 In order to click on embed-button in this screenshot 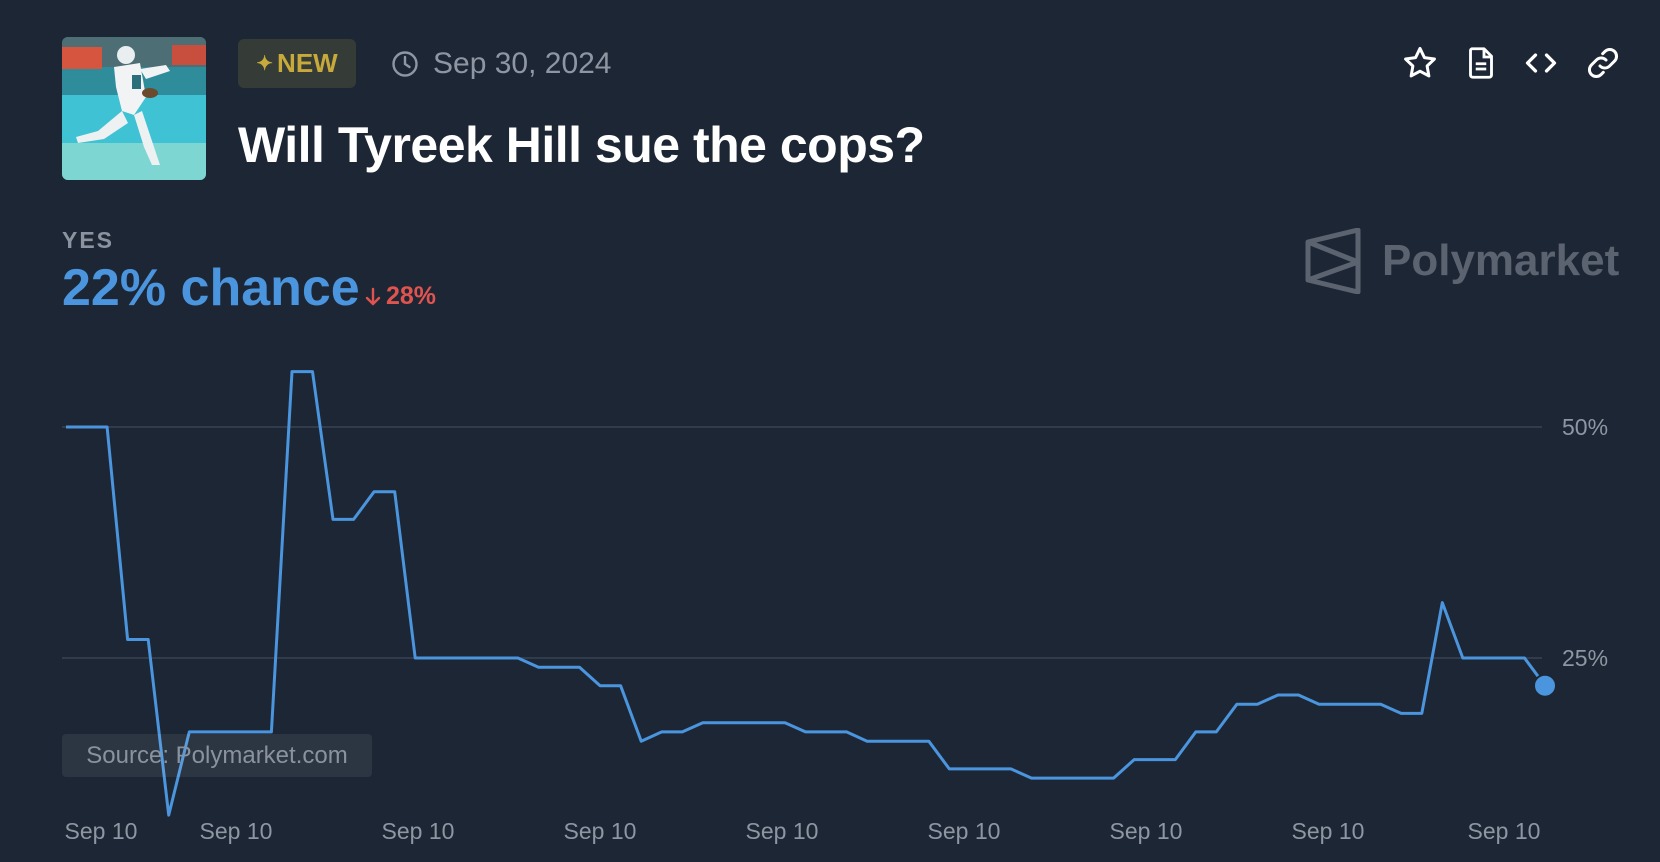, I will do `click(1541, 63)`.